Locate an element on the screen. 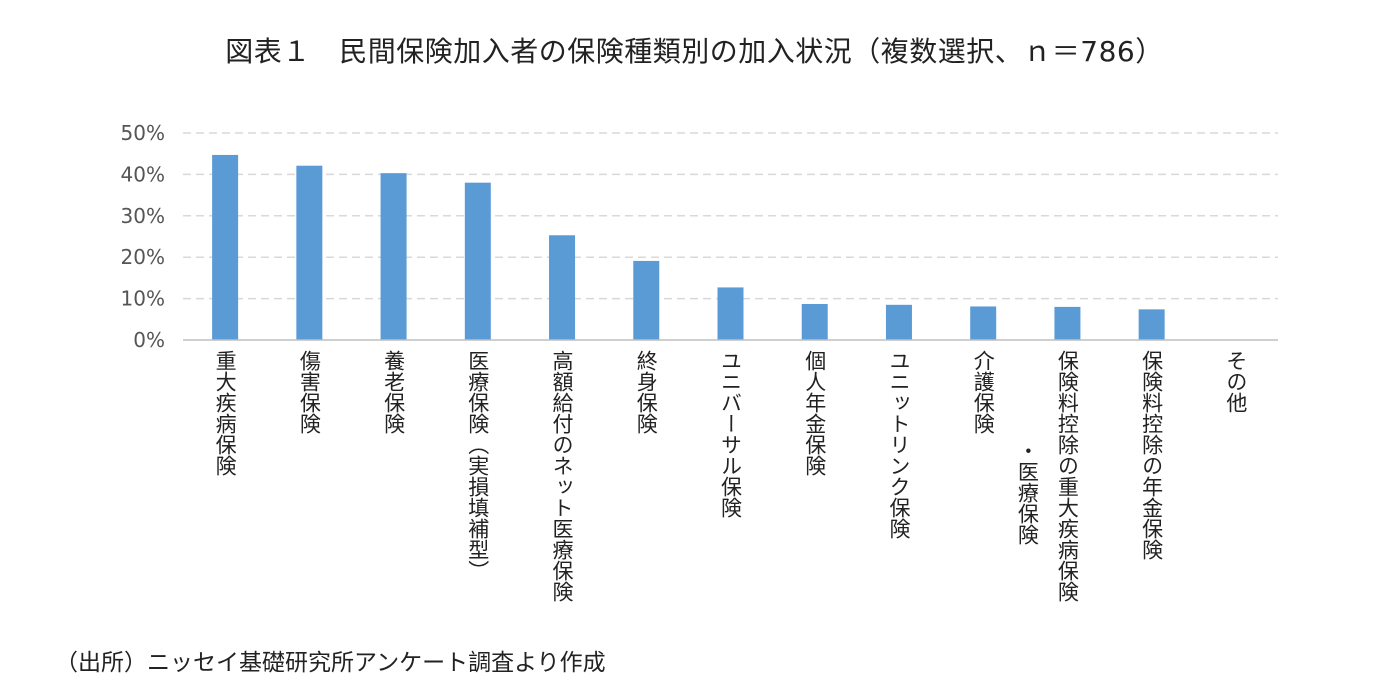 This screenshot has height=697, width=1389. x-category-label: 保険料控除の年金保険 is located at coordinates (1152, 455).